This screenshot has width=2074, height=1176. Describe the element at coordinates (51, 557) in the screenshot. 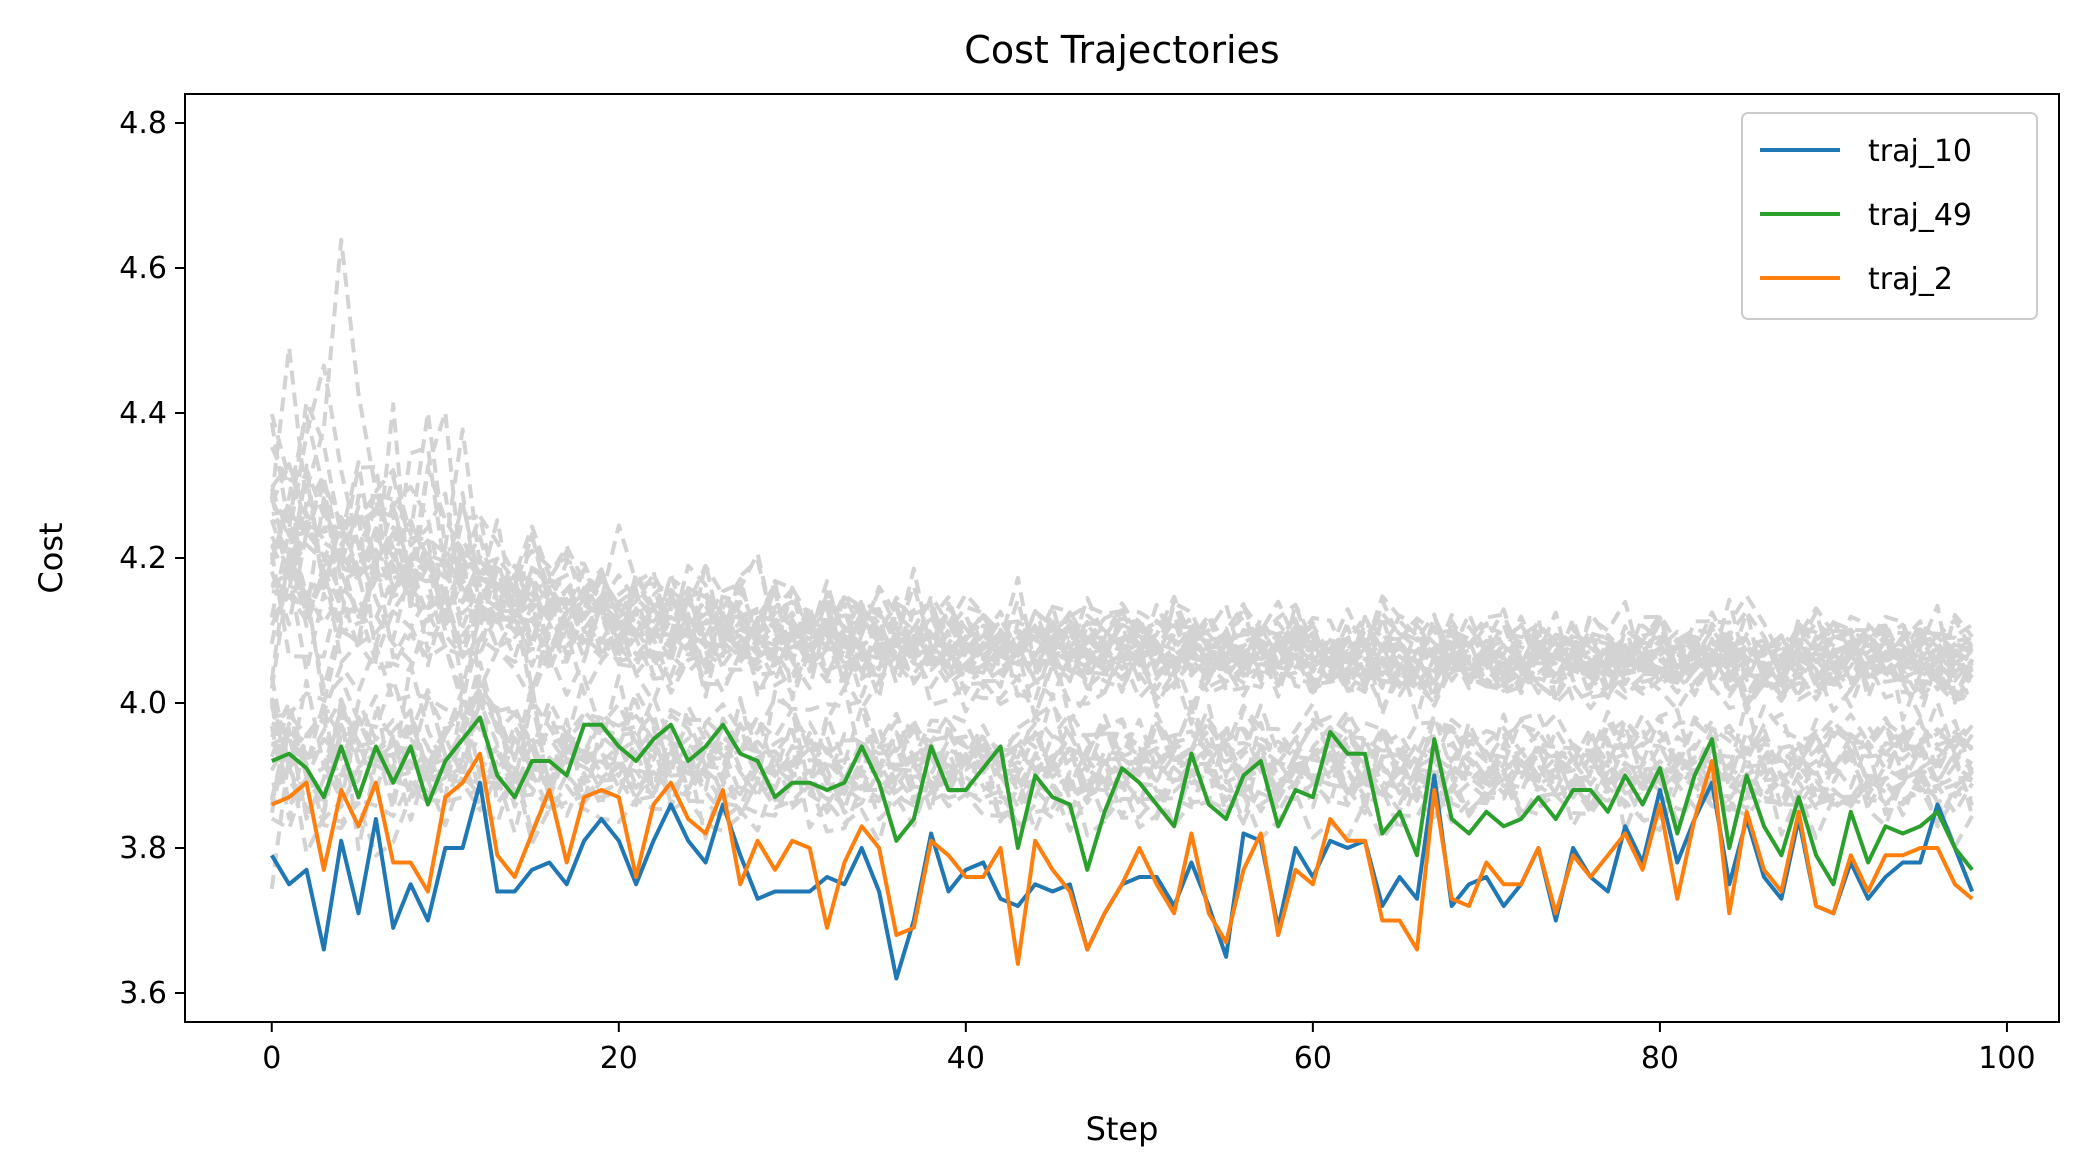

I see `y-axis-label: Cost` at that location.